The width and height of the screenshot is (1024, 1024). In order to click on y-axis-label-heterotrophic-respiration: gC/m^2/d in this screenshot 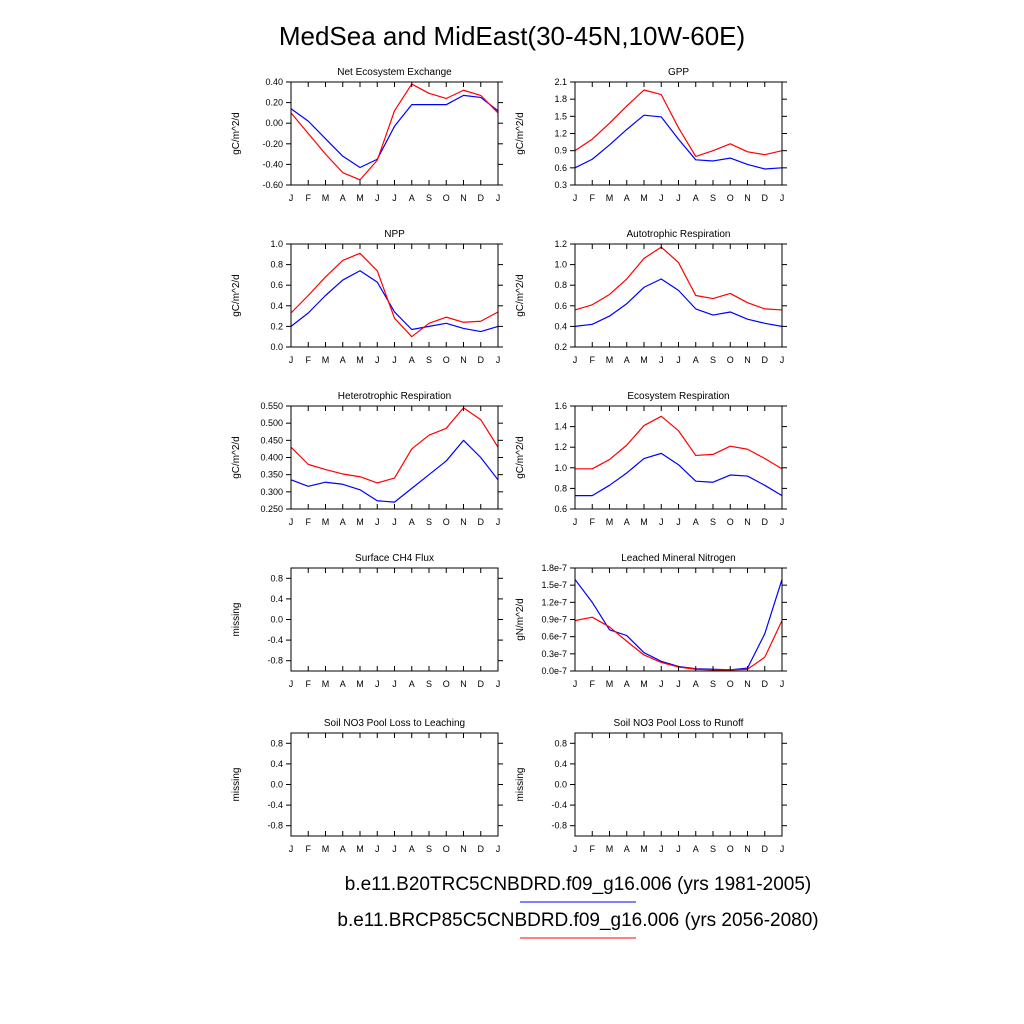, I will do `click(236, 457)`.